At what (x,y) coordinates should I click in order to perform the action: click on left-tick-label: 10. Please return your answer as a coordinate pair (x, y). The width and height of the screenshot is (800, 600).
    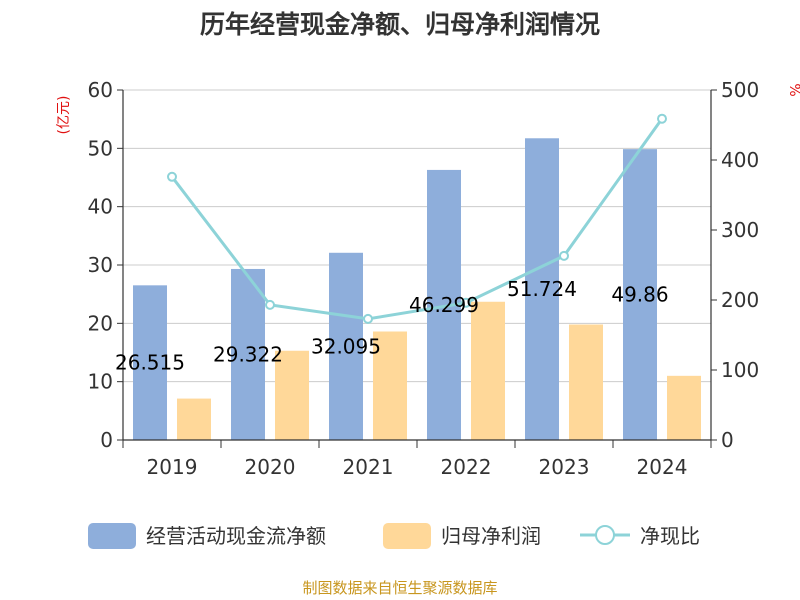
    Looking at the image, I should click on (100, 382).